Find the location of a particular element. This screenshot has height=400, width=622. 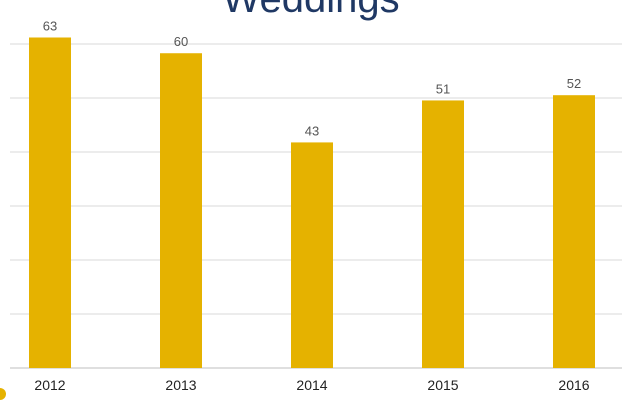

bar-2015 is located at coordinates (443, 234).